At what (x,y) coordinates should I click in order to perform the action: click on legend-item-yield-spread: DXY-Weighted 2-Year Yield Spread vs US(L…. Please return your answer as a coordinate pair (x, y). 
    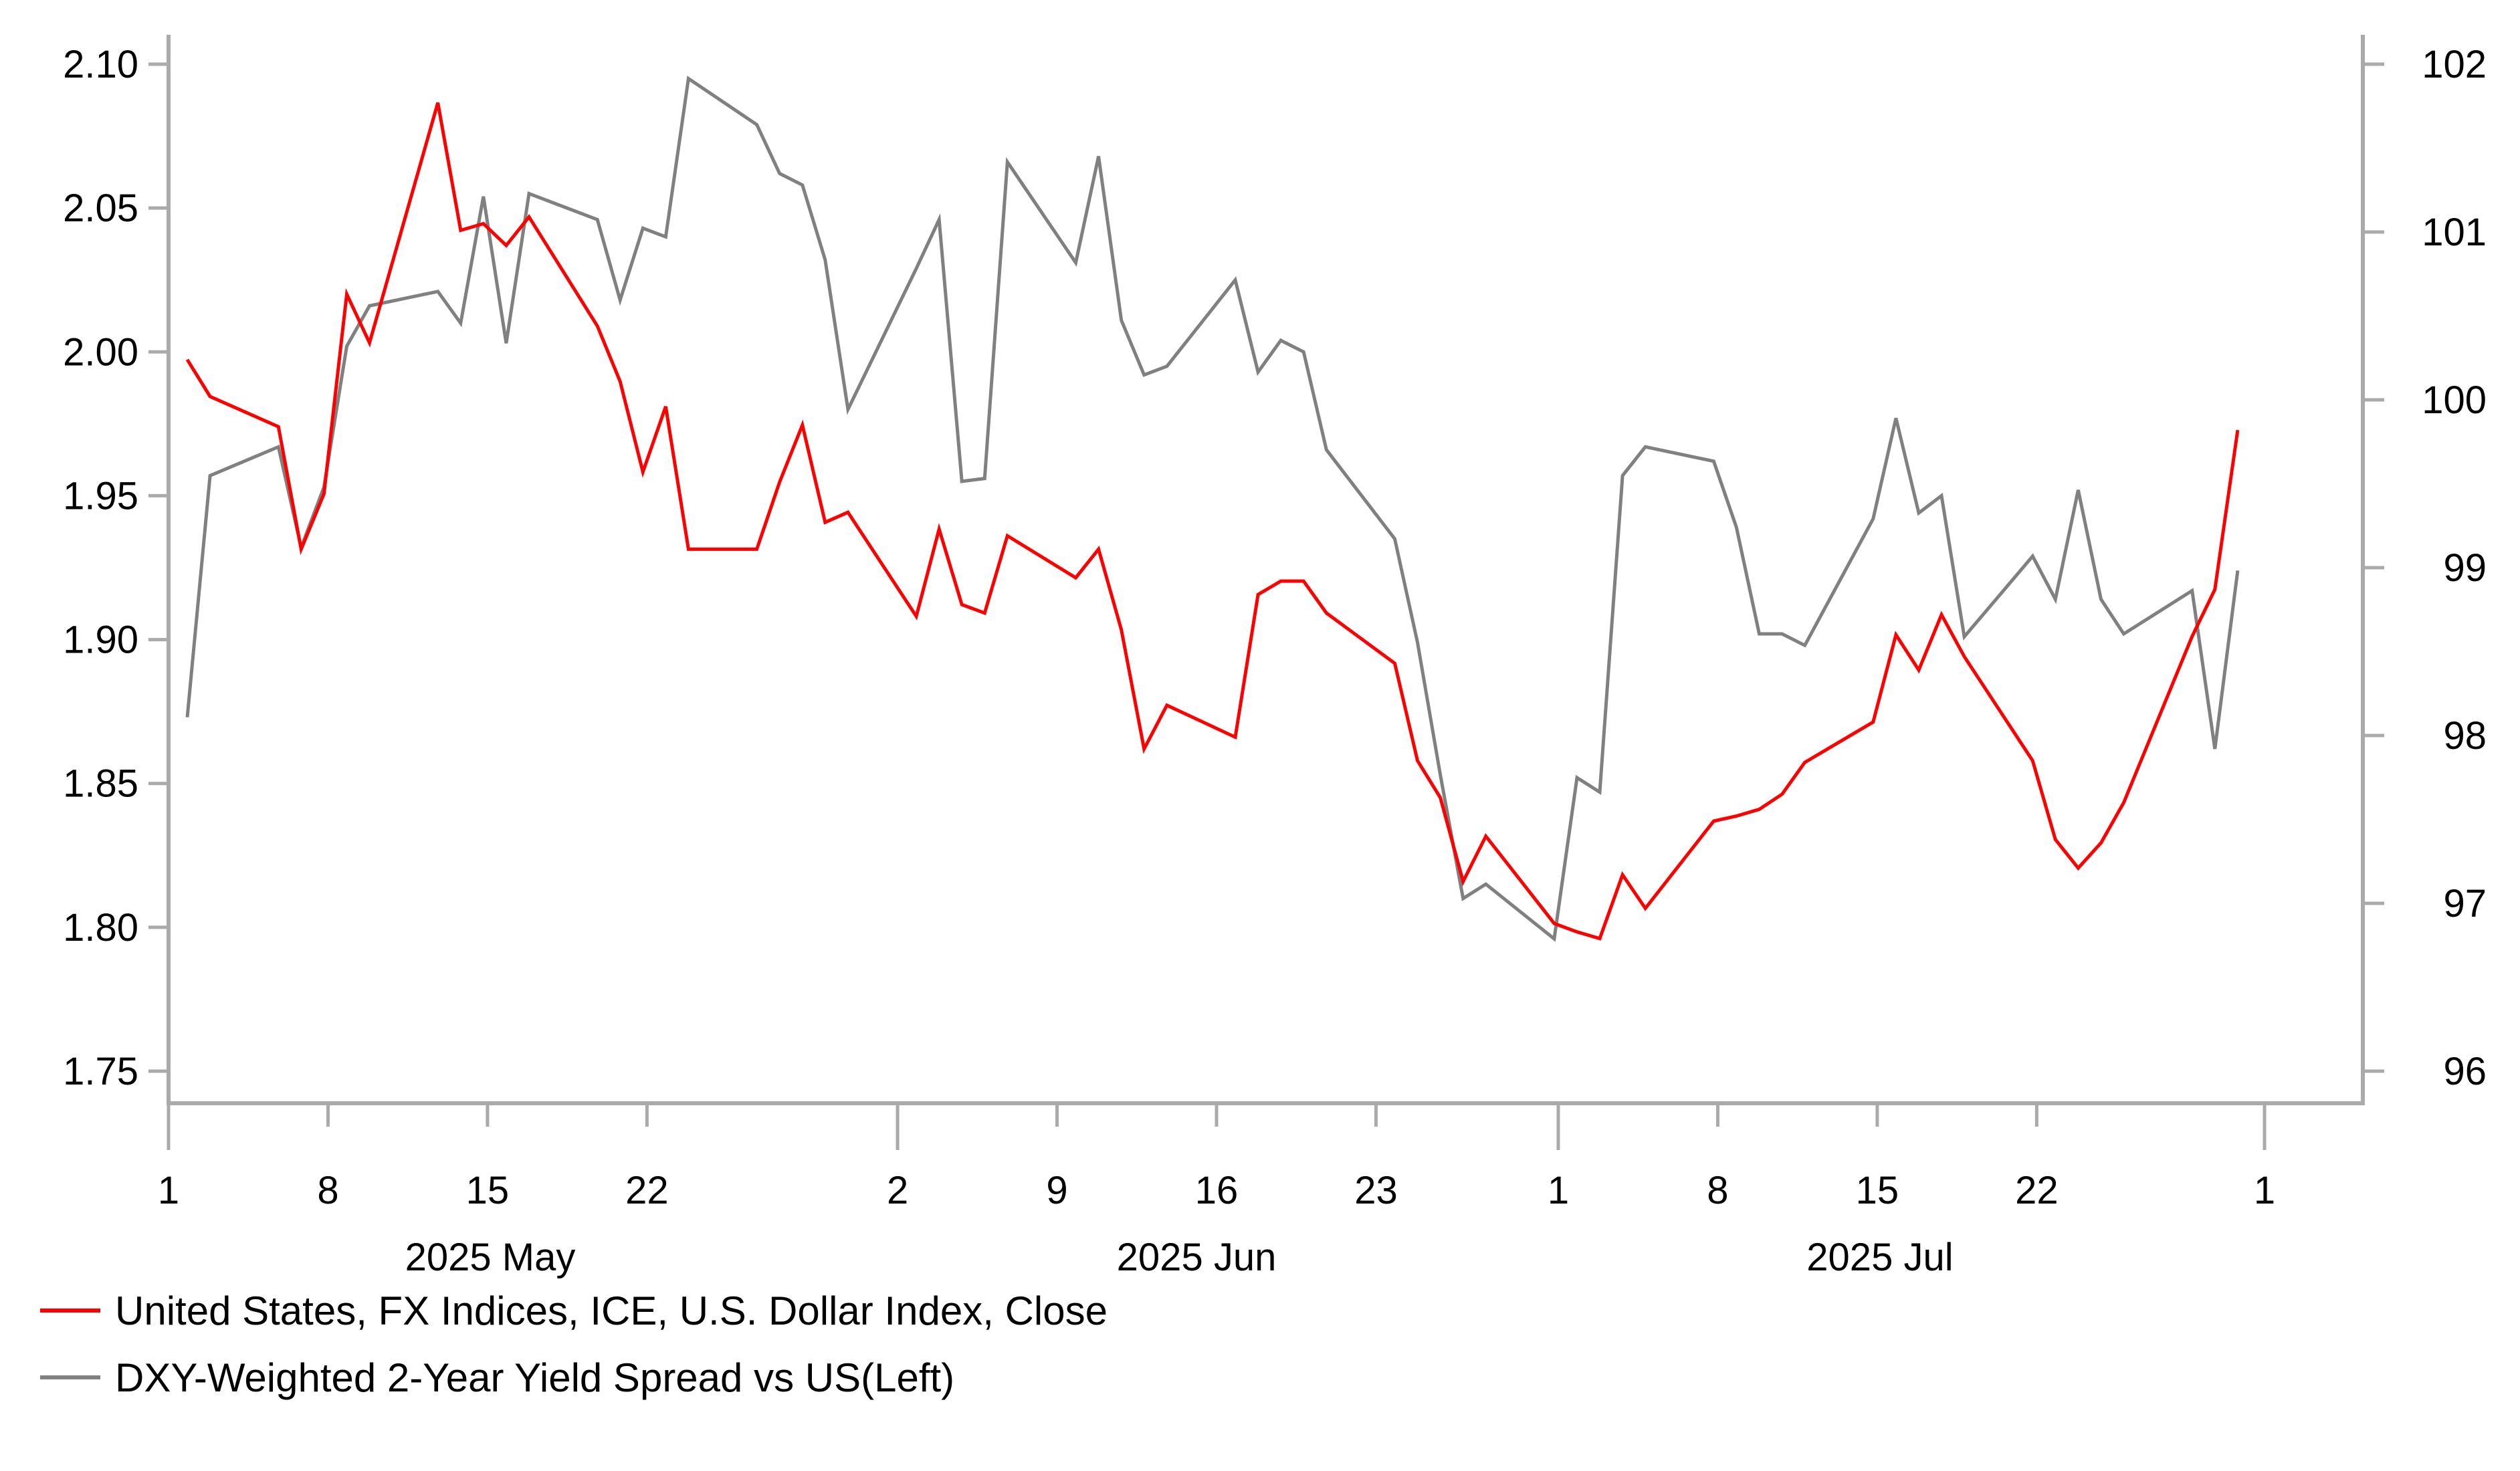
    Looking at the image, I should click on (574, 1377).